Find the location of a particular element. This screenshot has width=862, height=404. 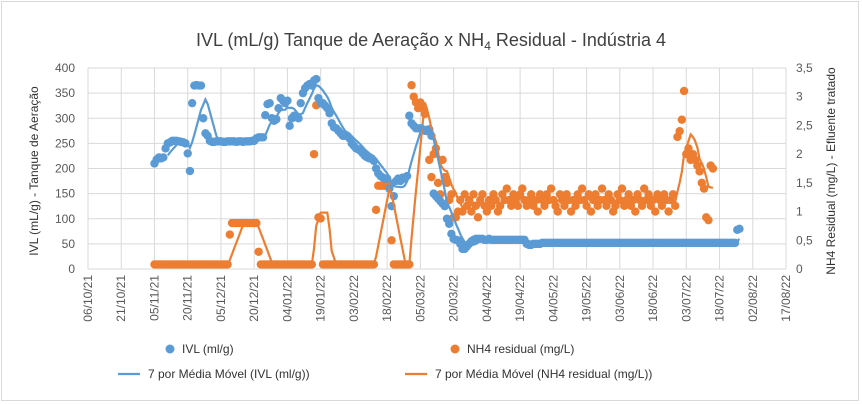

x-tick-label: 05/12/21 is located at coordinates (221, 298).